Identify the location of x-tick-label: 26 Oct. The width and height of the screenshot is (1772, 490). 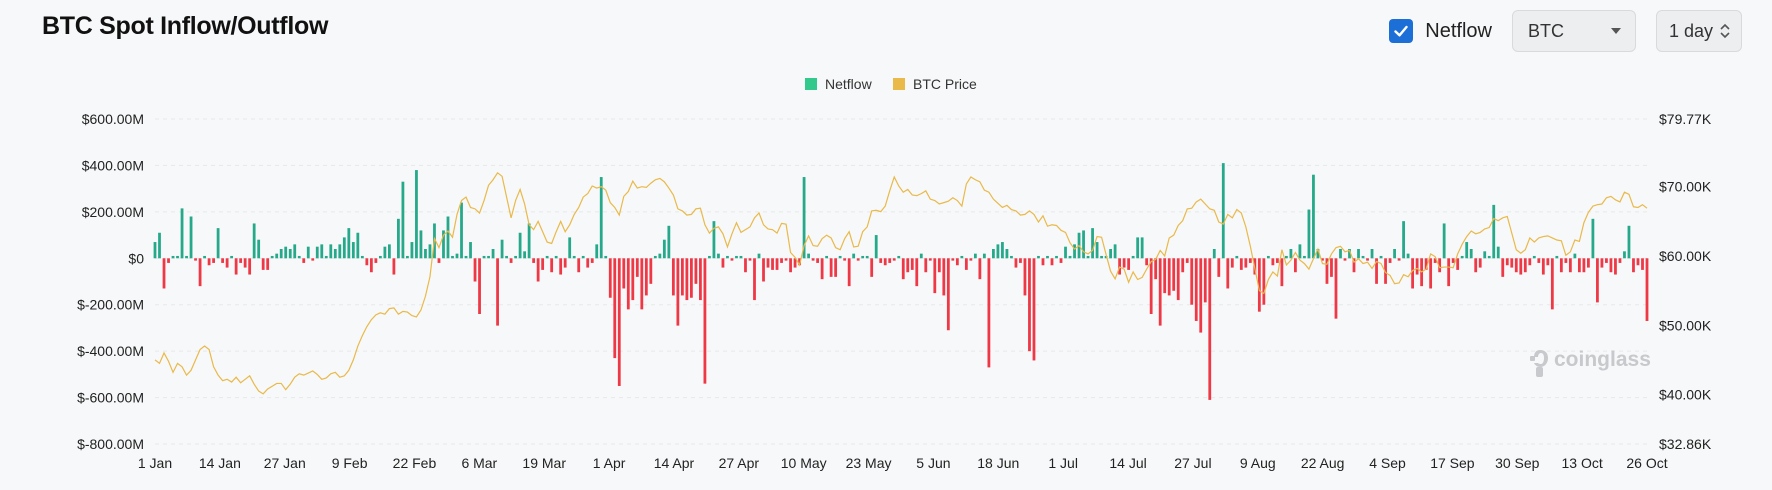
(1646, 463).